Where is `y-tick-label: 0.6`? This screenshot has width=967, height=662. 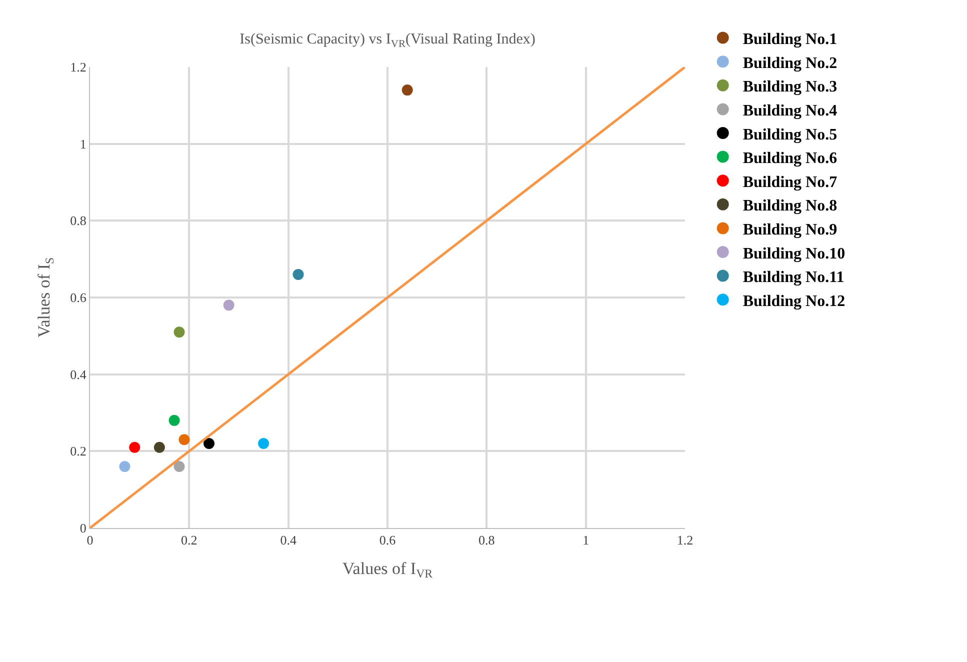 y-tick-label: 0.6 is located at coordinates (78, 298).